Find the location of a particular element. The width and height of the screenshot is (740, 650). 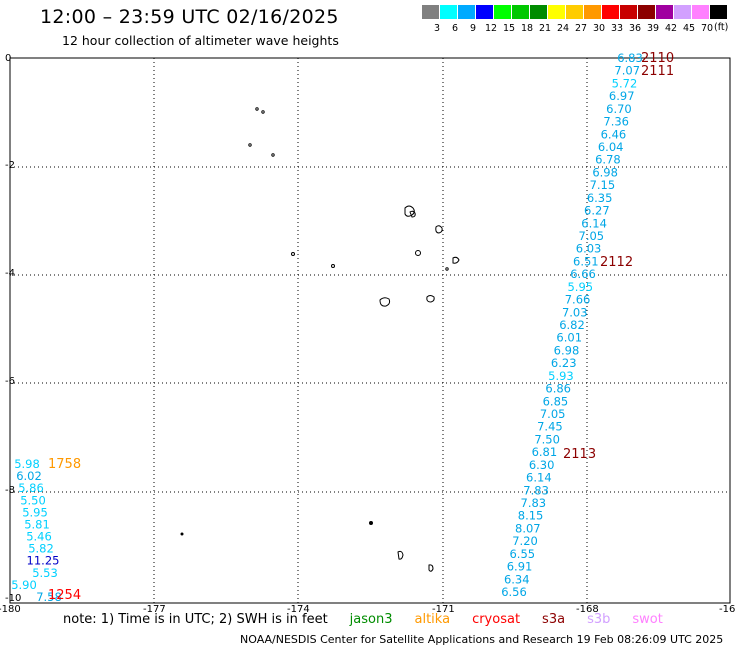

latitude-label: -6 is located at coordinates (10, 381).